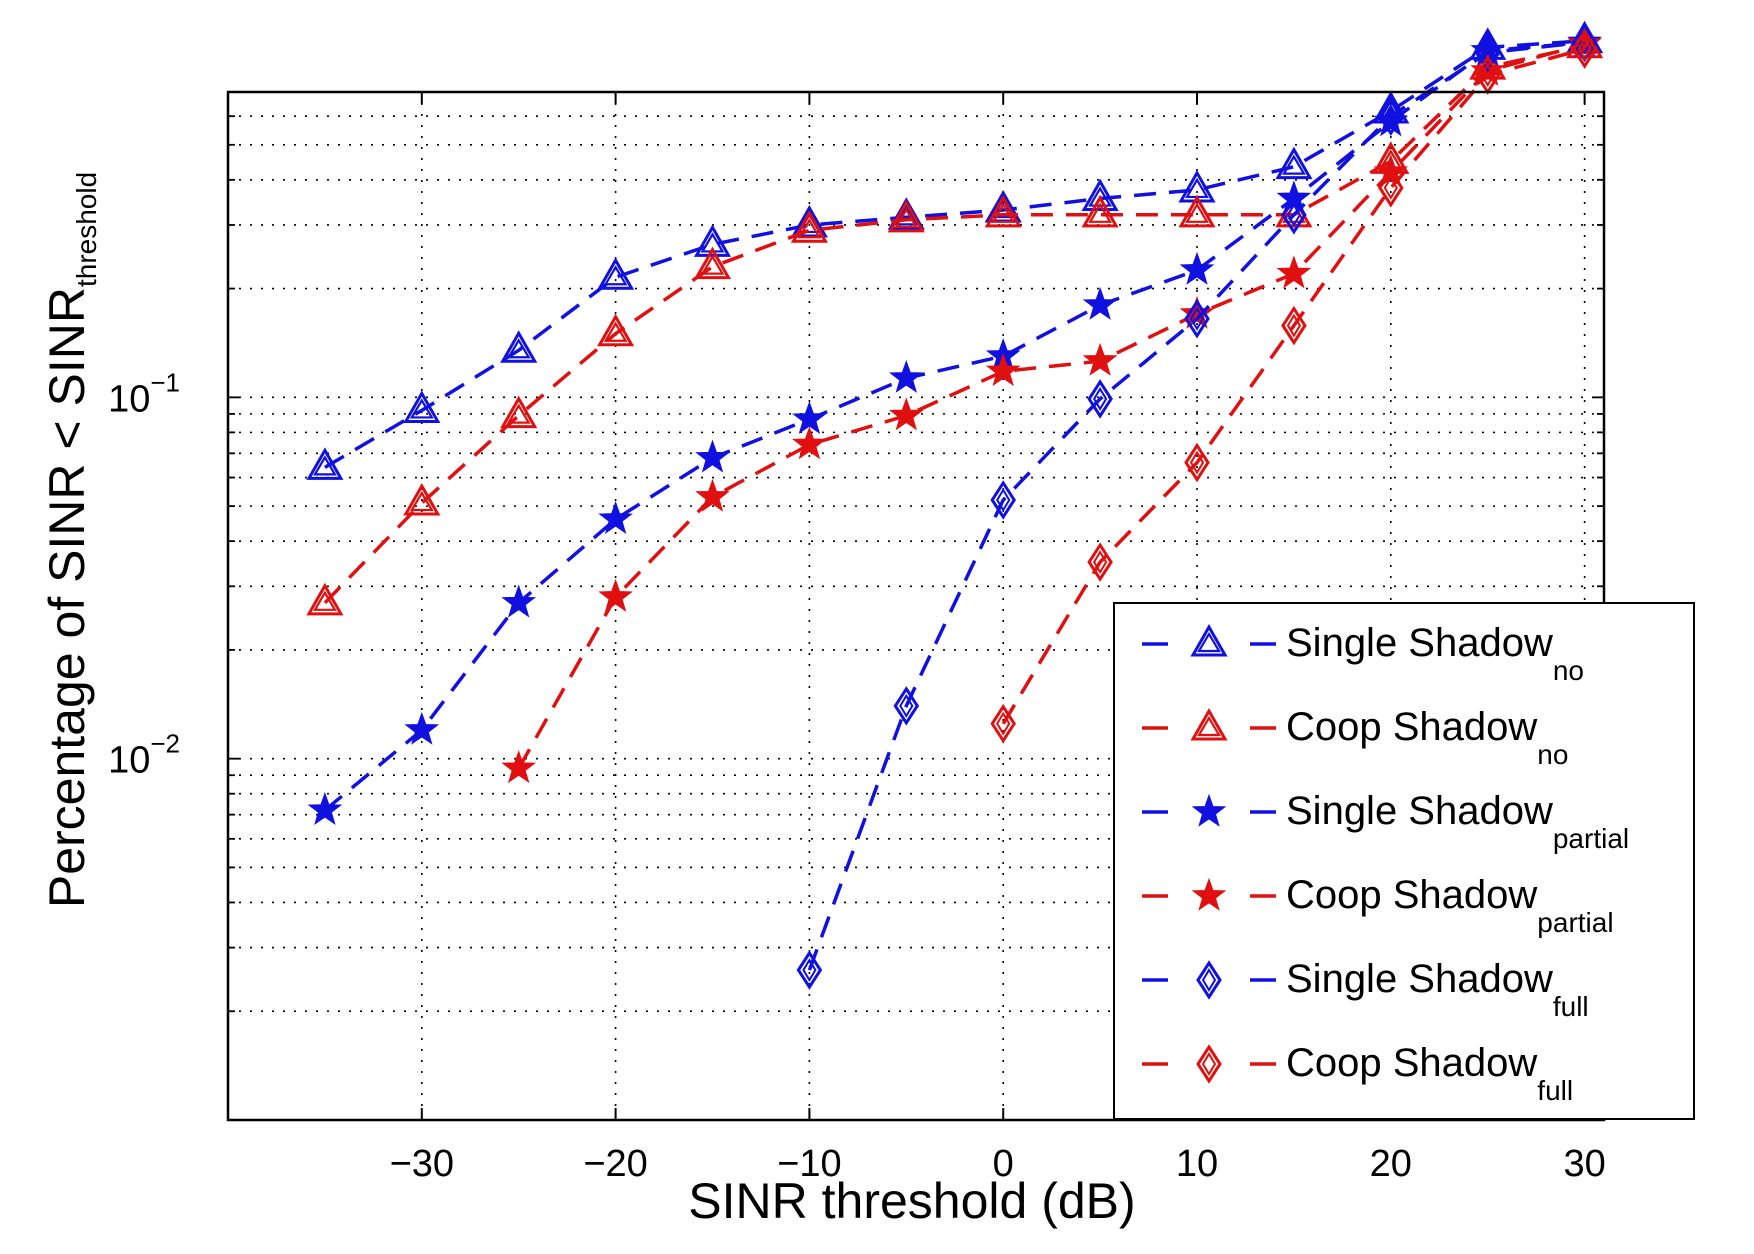  What do you see at coordinates (615, 1164) in the screenshot?
I see `x-tick-label: −20` at bounding box center [615, 1164].